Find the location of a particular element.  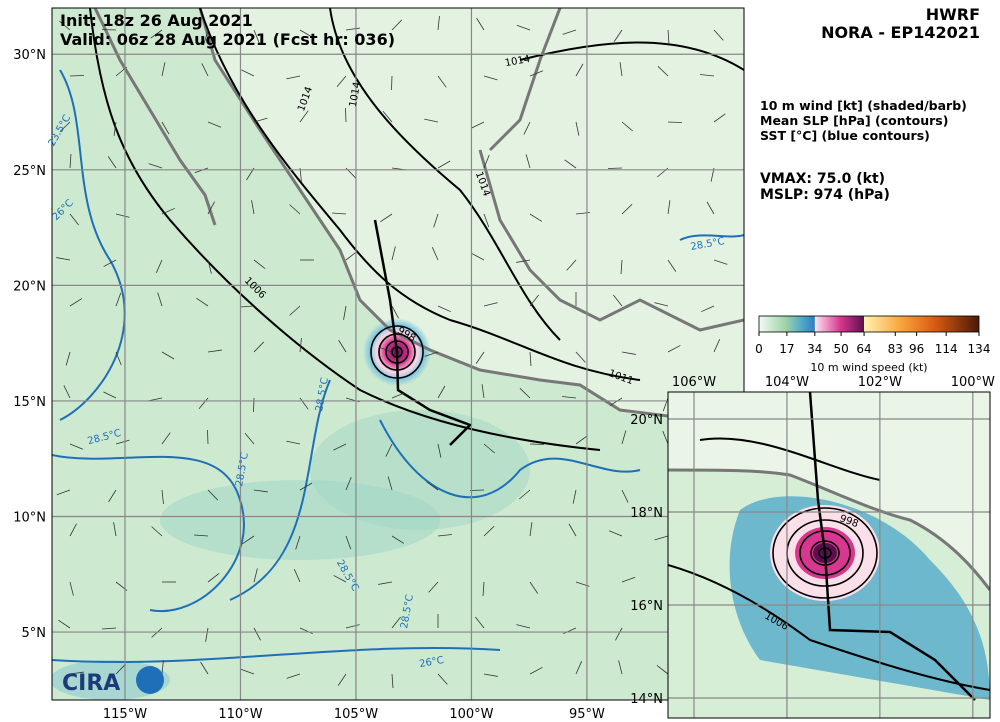

lat-tick-label: 14°N is located at coordinates (646, 699).